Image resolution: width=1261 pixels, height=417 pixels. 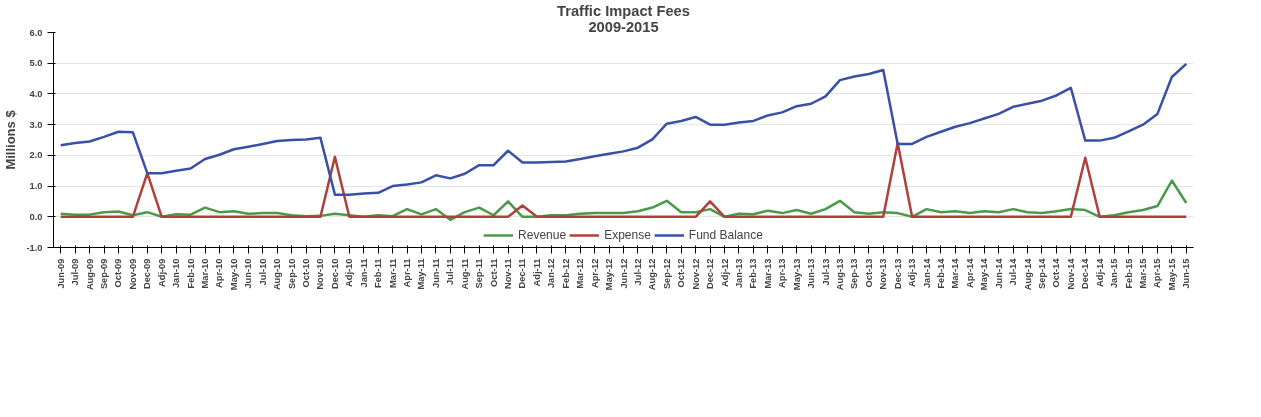 I want to click on x-tick-label: Feb-11, so click(x=378, y=273).